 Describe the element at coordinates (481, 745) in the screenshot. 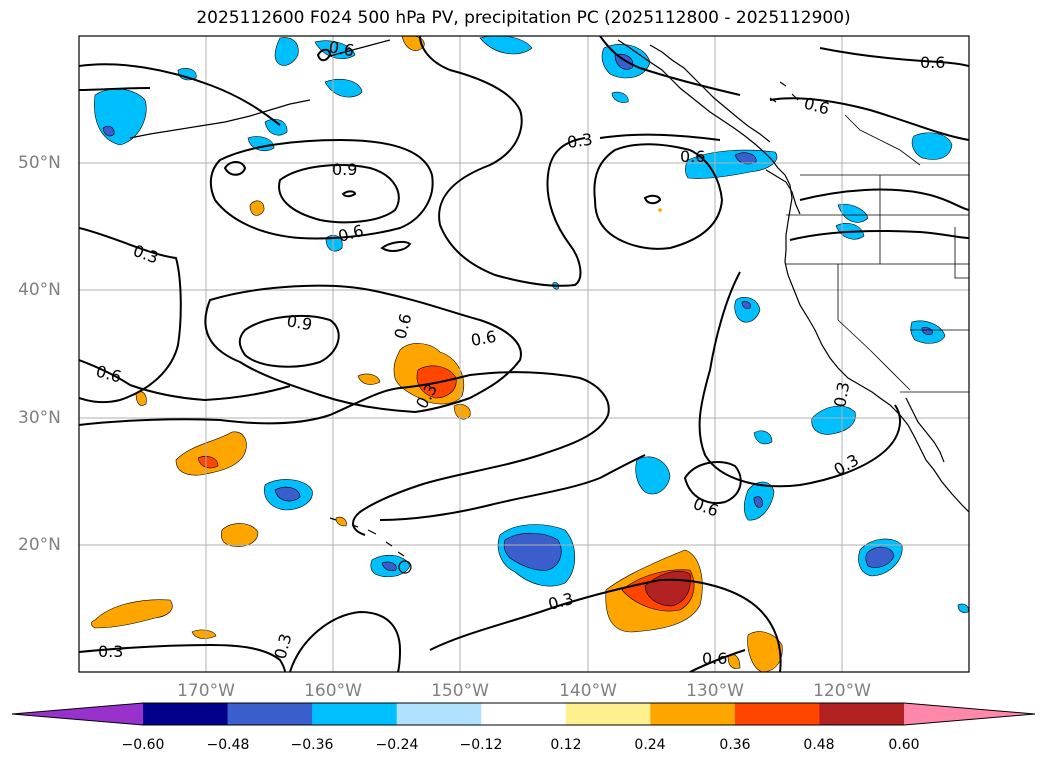

I see `colorbar-tick-label: −0.12` at that location.